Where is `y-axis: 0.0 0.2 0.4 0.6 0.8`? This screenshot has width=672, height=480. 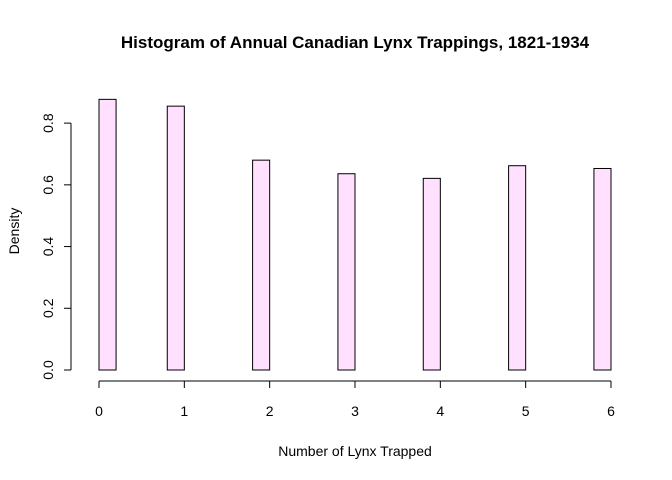 y-axis: 0.0 0.2 0.4 0.6 0.8 is located at coordinates (56, 246).